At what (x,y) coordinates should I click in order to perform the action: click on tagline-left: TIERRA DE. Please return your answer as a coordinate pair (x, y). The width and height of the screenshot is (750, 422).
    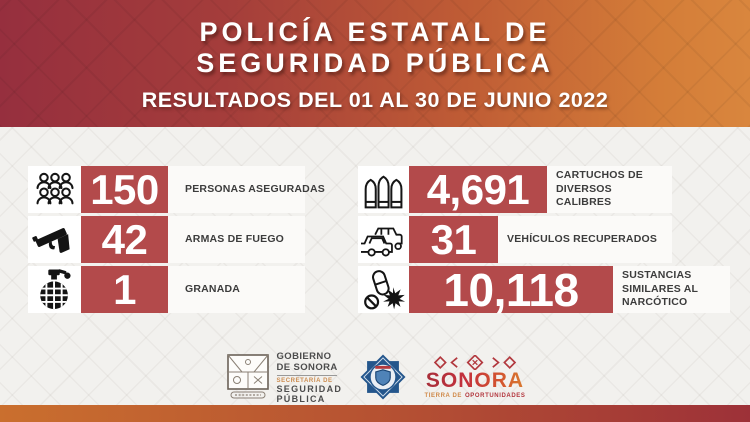
    Looking at the image, I should click on (443, 396).